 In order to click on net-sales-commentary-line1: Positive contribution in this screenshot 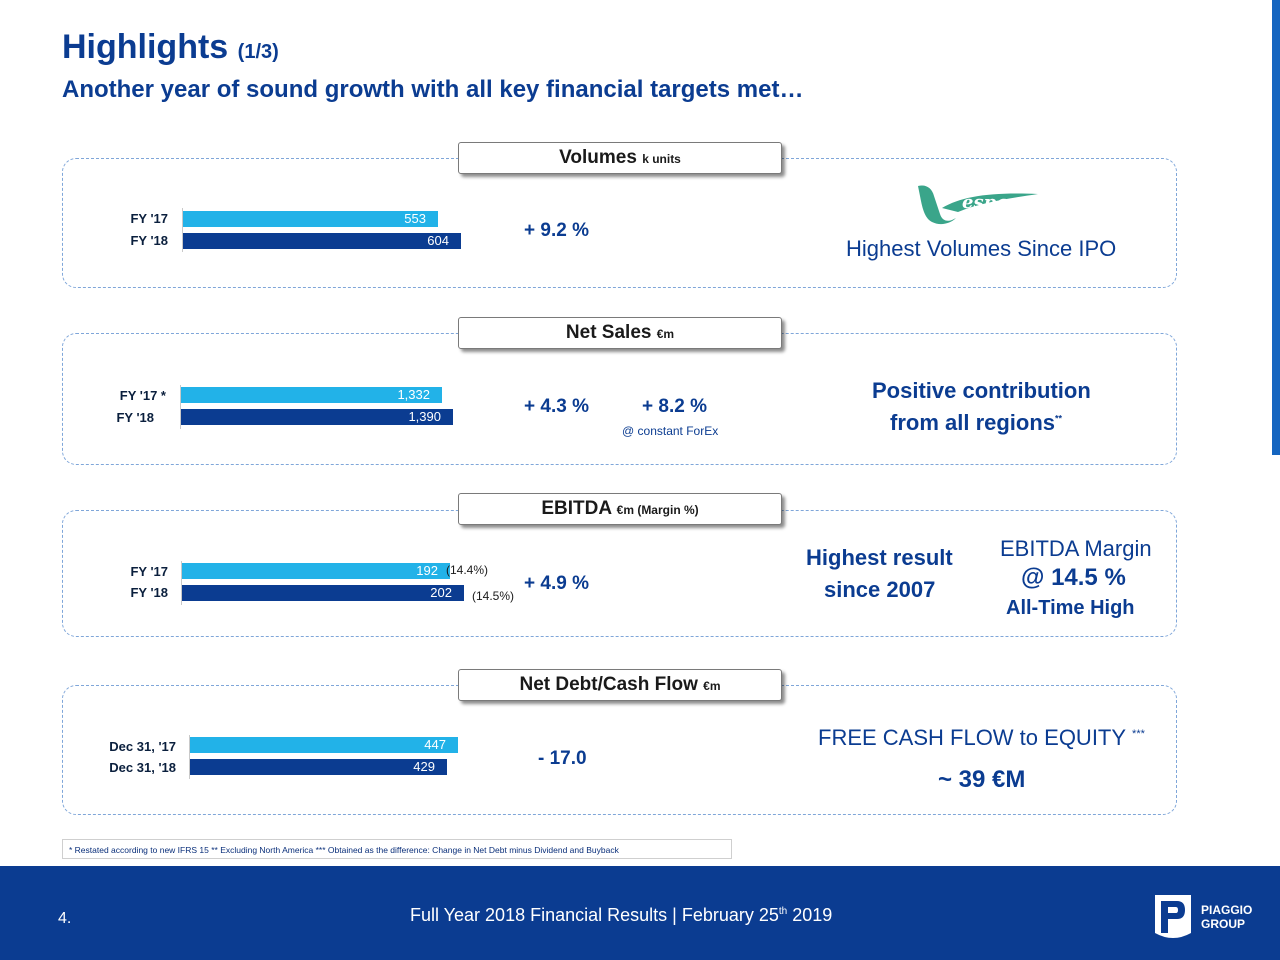, I will do `click(981, 390)`.